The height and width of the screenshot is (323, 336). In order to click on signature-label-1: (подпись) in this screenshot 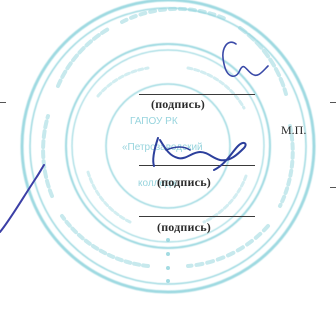, I will do `click(178, 104)`.